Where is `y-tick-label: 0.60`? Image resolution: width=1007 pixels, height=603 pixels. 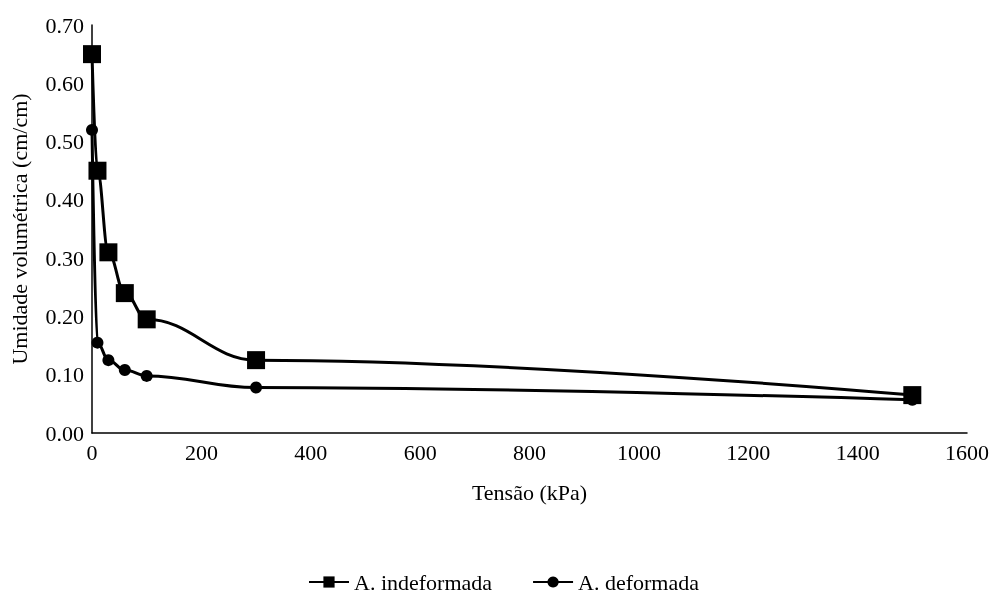 y-tick-label: 0.60 is located at coordinates (64, 83).